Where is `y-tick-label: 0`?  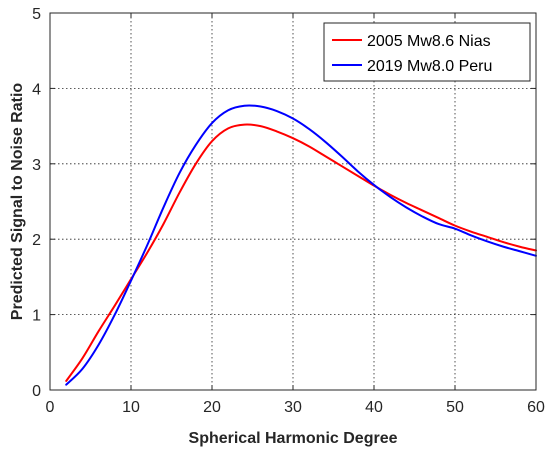 y-tick-label: 0 is located at coordinates (36, 391).